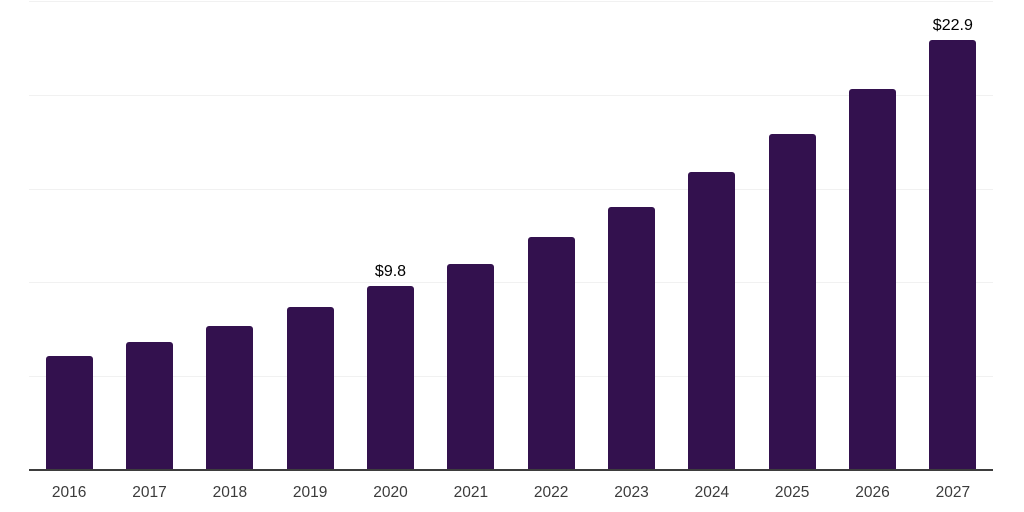 The height and width of the screenshot is (512, 1024). I want to click on x-tick-label-2020: 2020, so click(390, 492).